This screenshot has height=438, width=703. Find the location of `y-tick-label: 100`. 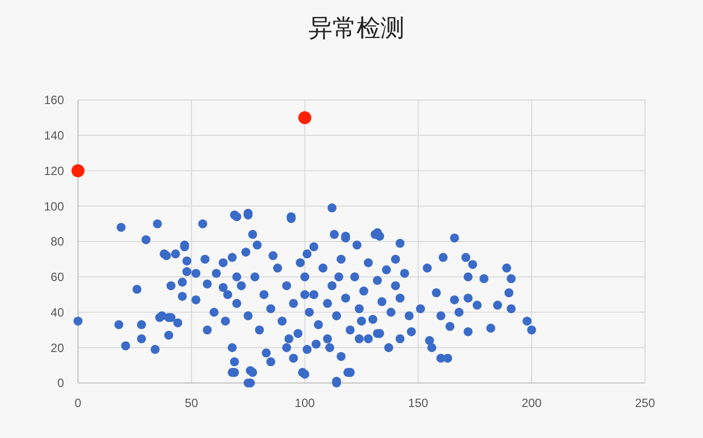

y-tick-label: 100 is located at coordinates (54, 206).